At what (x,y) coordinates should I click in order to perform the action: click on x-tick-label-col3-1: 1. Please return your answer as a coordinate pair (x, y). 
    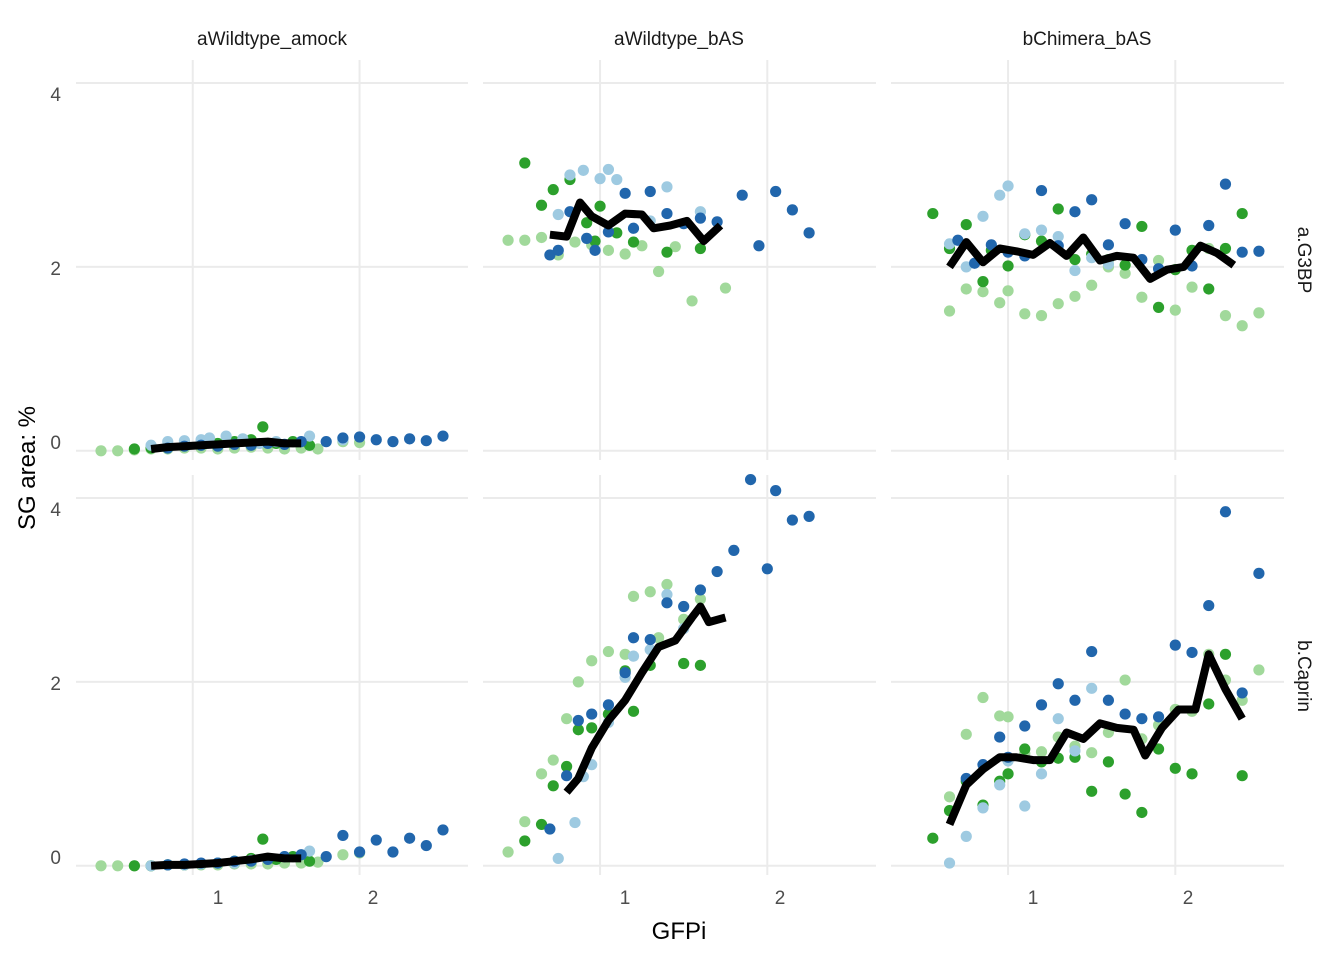
    Looking at the image, I should click on (1033, 898).